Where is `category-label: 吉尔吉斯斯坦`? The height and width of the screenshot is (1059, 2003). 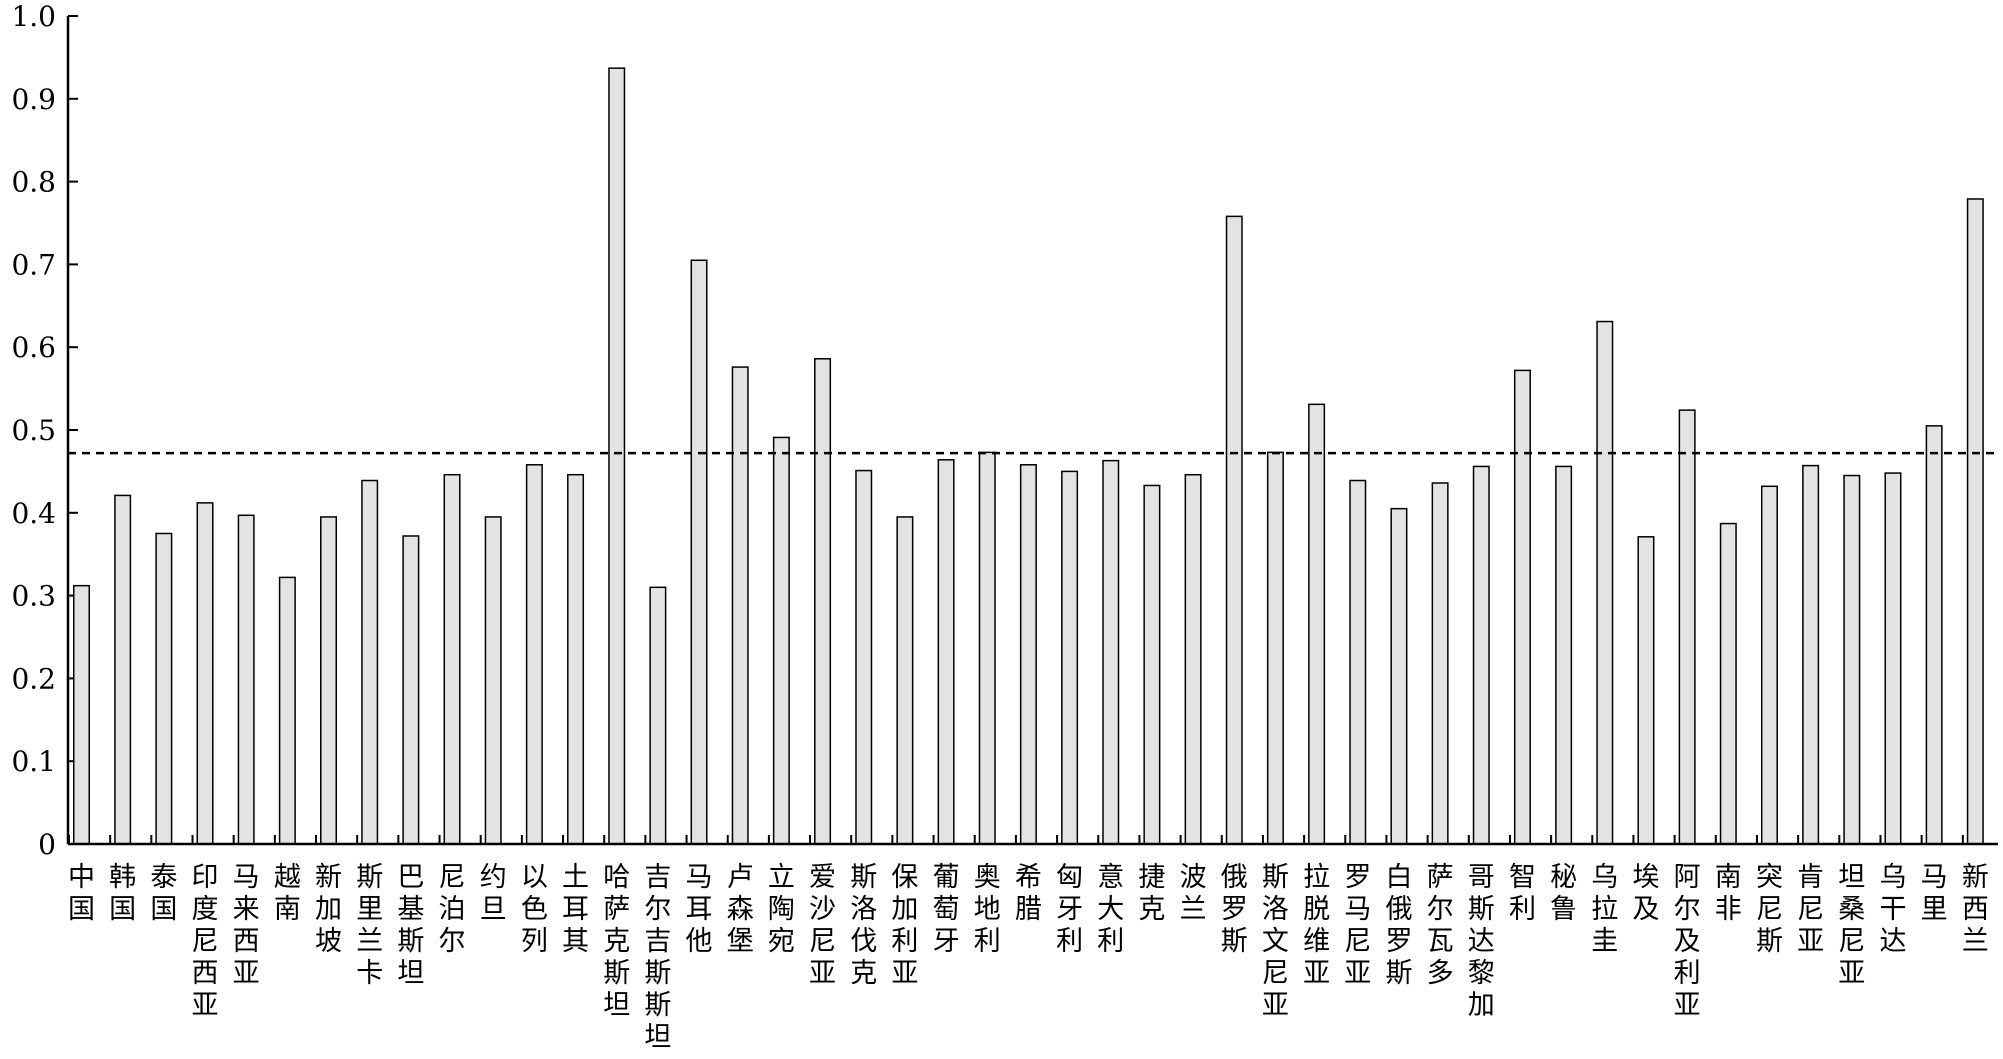
category-label: 吉尔吉斯斯坦 is located at coordinates (657, 957).